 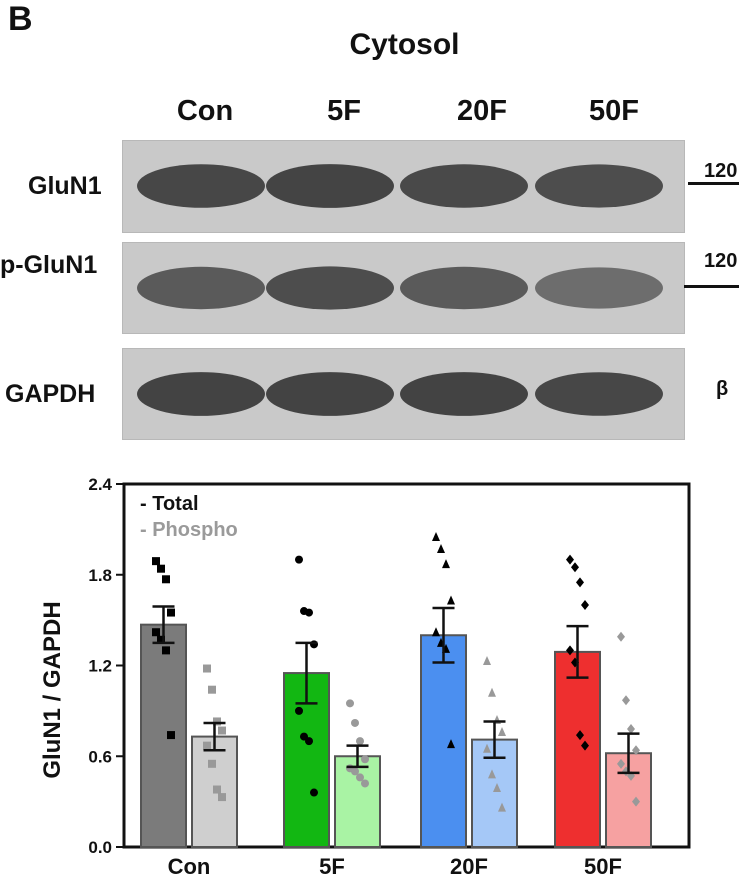 I want to click on y-tick-label-1: 0.6, so click(x=100, y=756).